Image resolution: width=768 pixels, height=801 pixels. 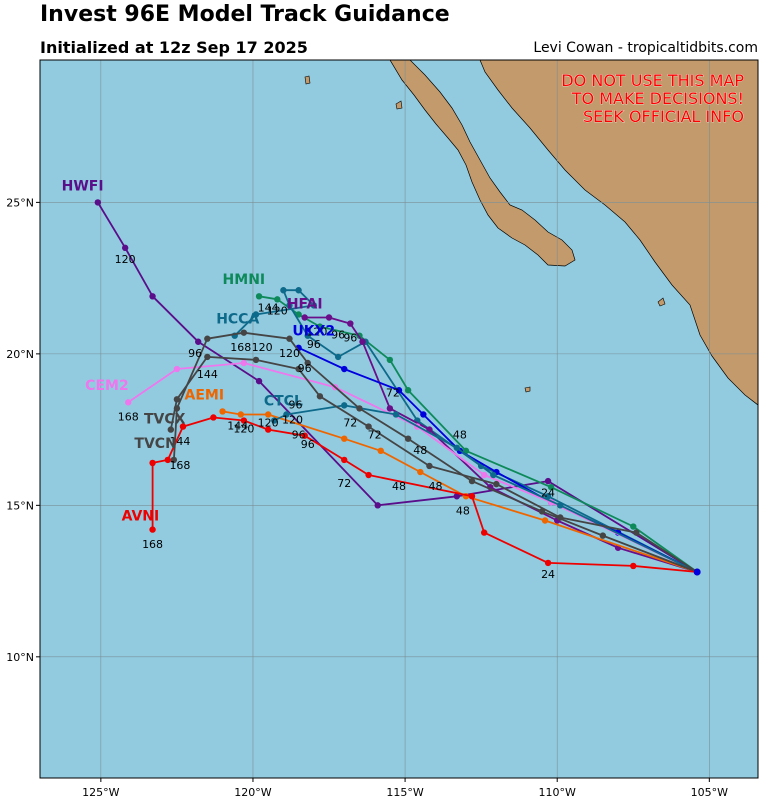 What do you see at coordinates (141, 516) in the screenshot?
I see `model-label-avni: AVNI` at bounding box center [141, 516].